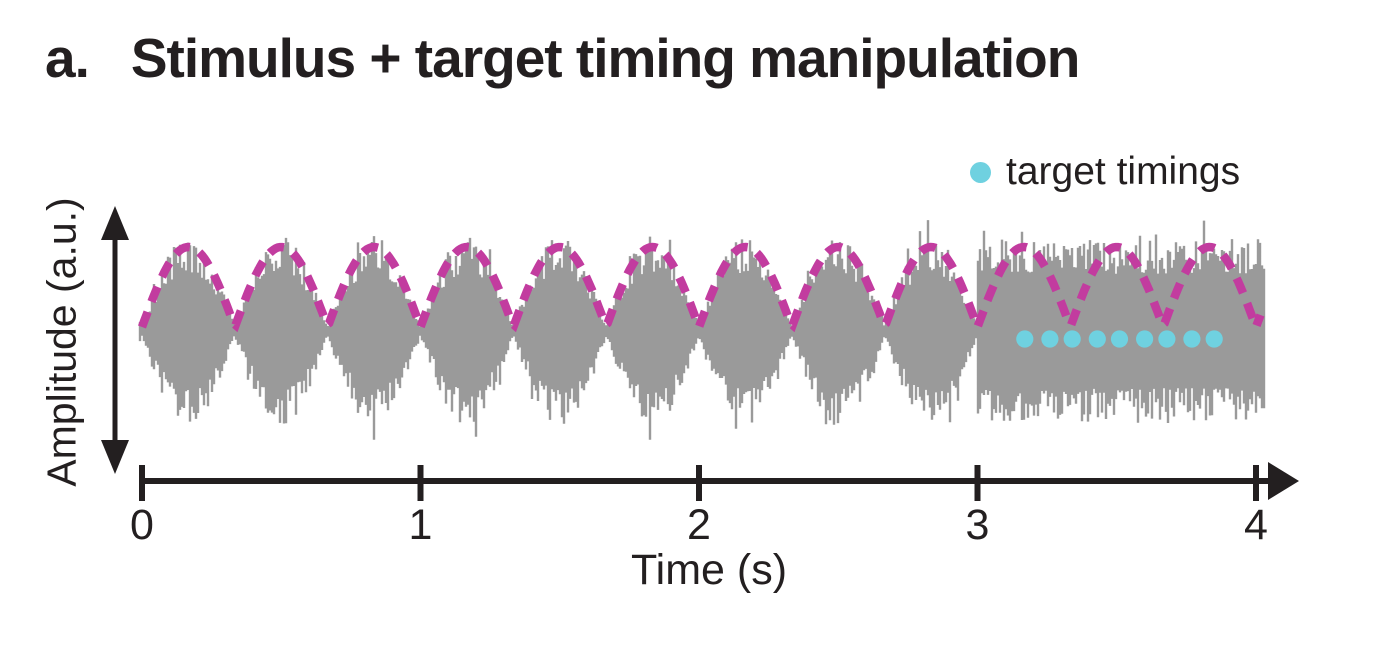 The width and height of the screenshot is (1384, 663). Describe the element at coordinates (980, 172) in the screenshot. I see `target-timings-dot-icon` at that location.